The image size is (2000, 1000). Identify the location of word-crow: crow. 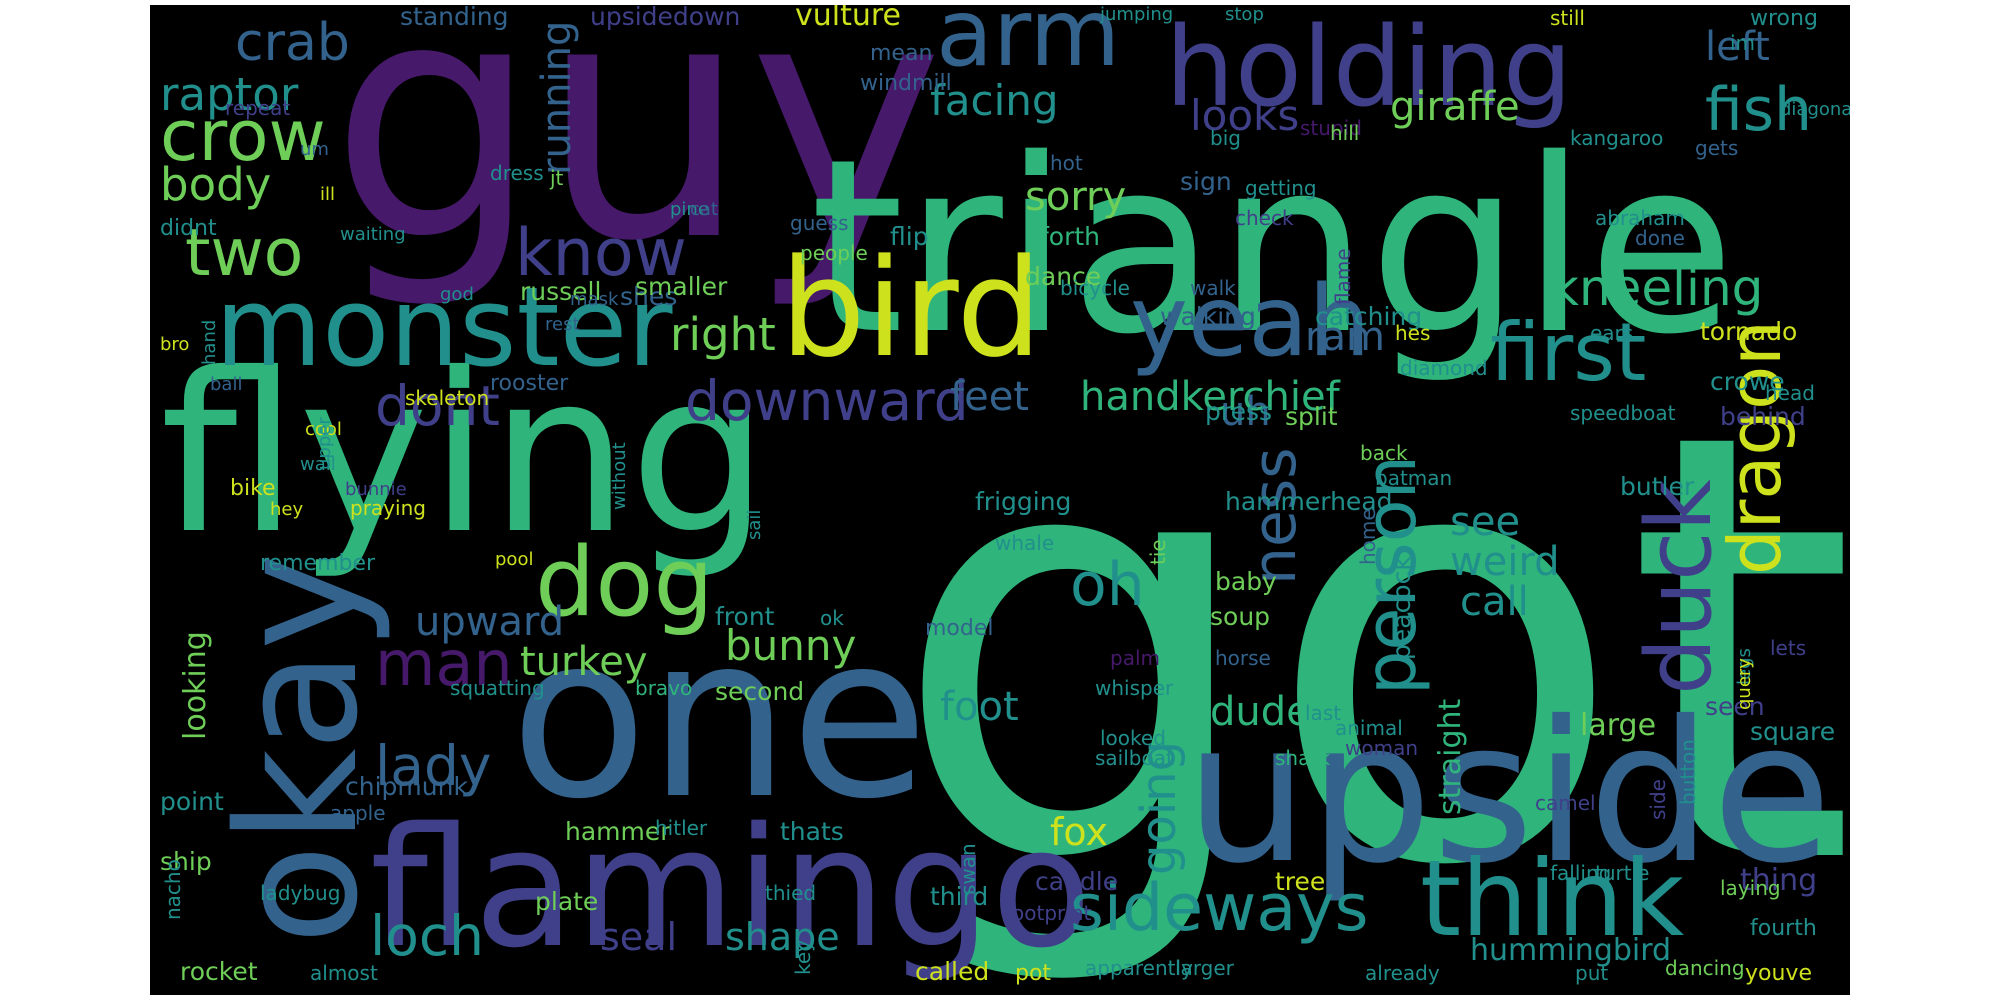
(243, 136).